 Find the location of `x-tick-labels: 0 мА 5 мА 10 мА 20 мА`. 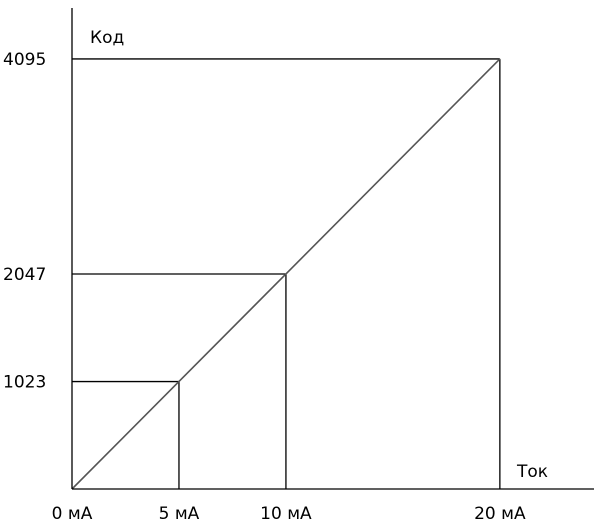

x-tick-labels: 0 мА 5 мА 10 мА 20 мА is located at coordinates (289, 514).